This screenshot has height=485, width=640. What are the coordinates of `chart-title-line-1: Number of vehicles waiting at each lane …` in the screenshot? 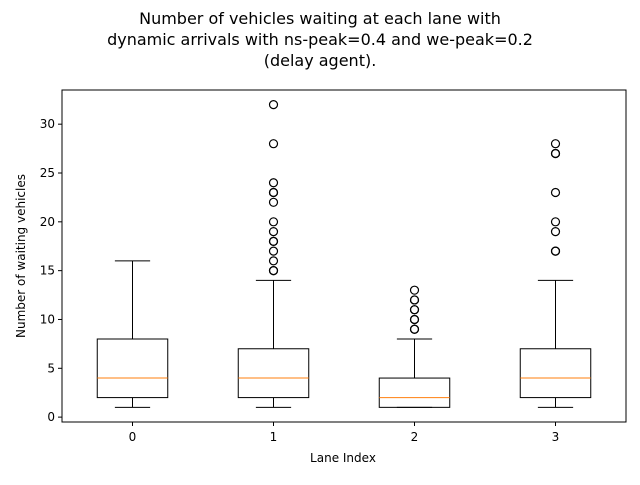 It's located at (320, 18).